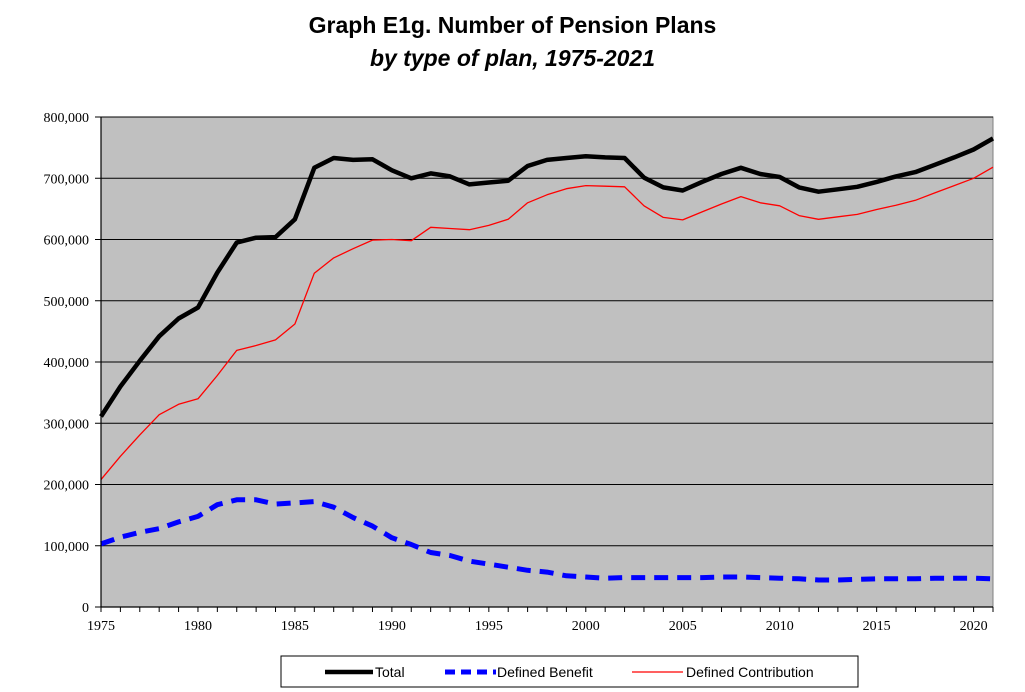 The height and width of the screenshot is (692, 1025). I want to click on x-tick-label: 2020, so click(974, 626).